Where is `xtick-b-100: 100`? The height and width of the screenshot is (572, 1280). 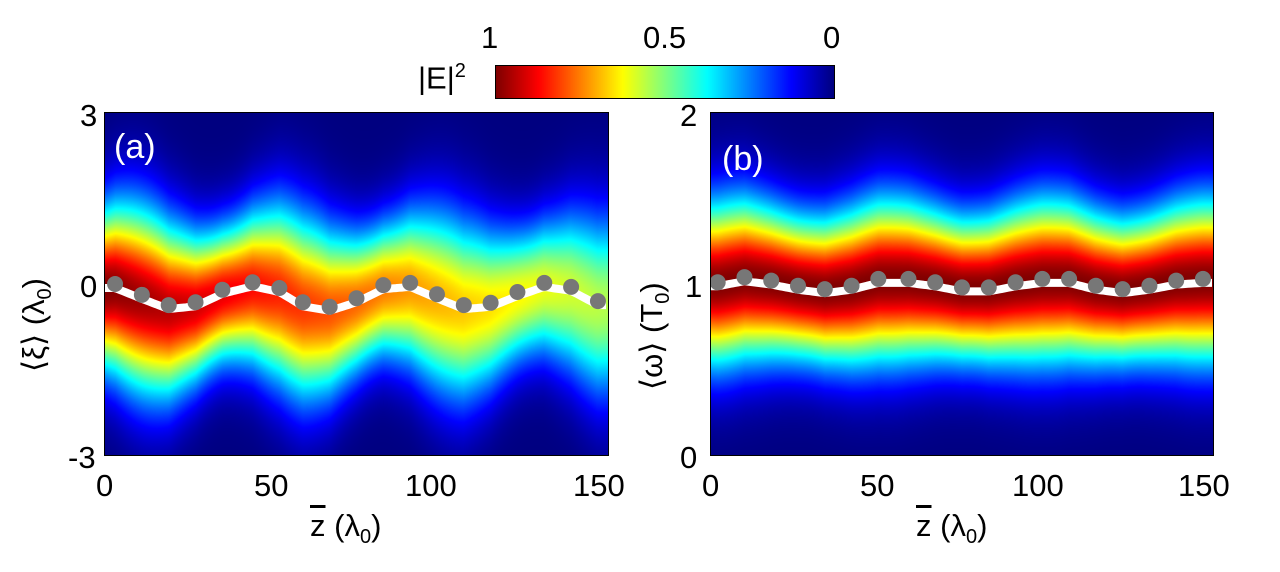
xtick-b-100: 100 is located at coordinates (1038, 485).